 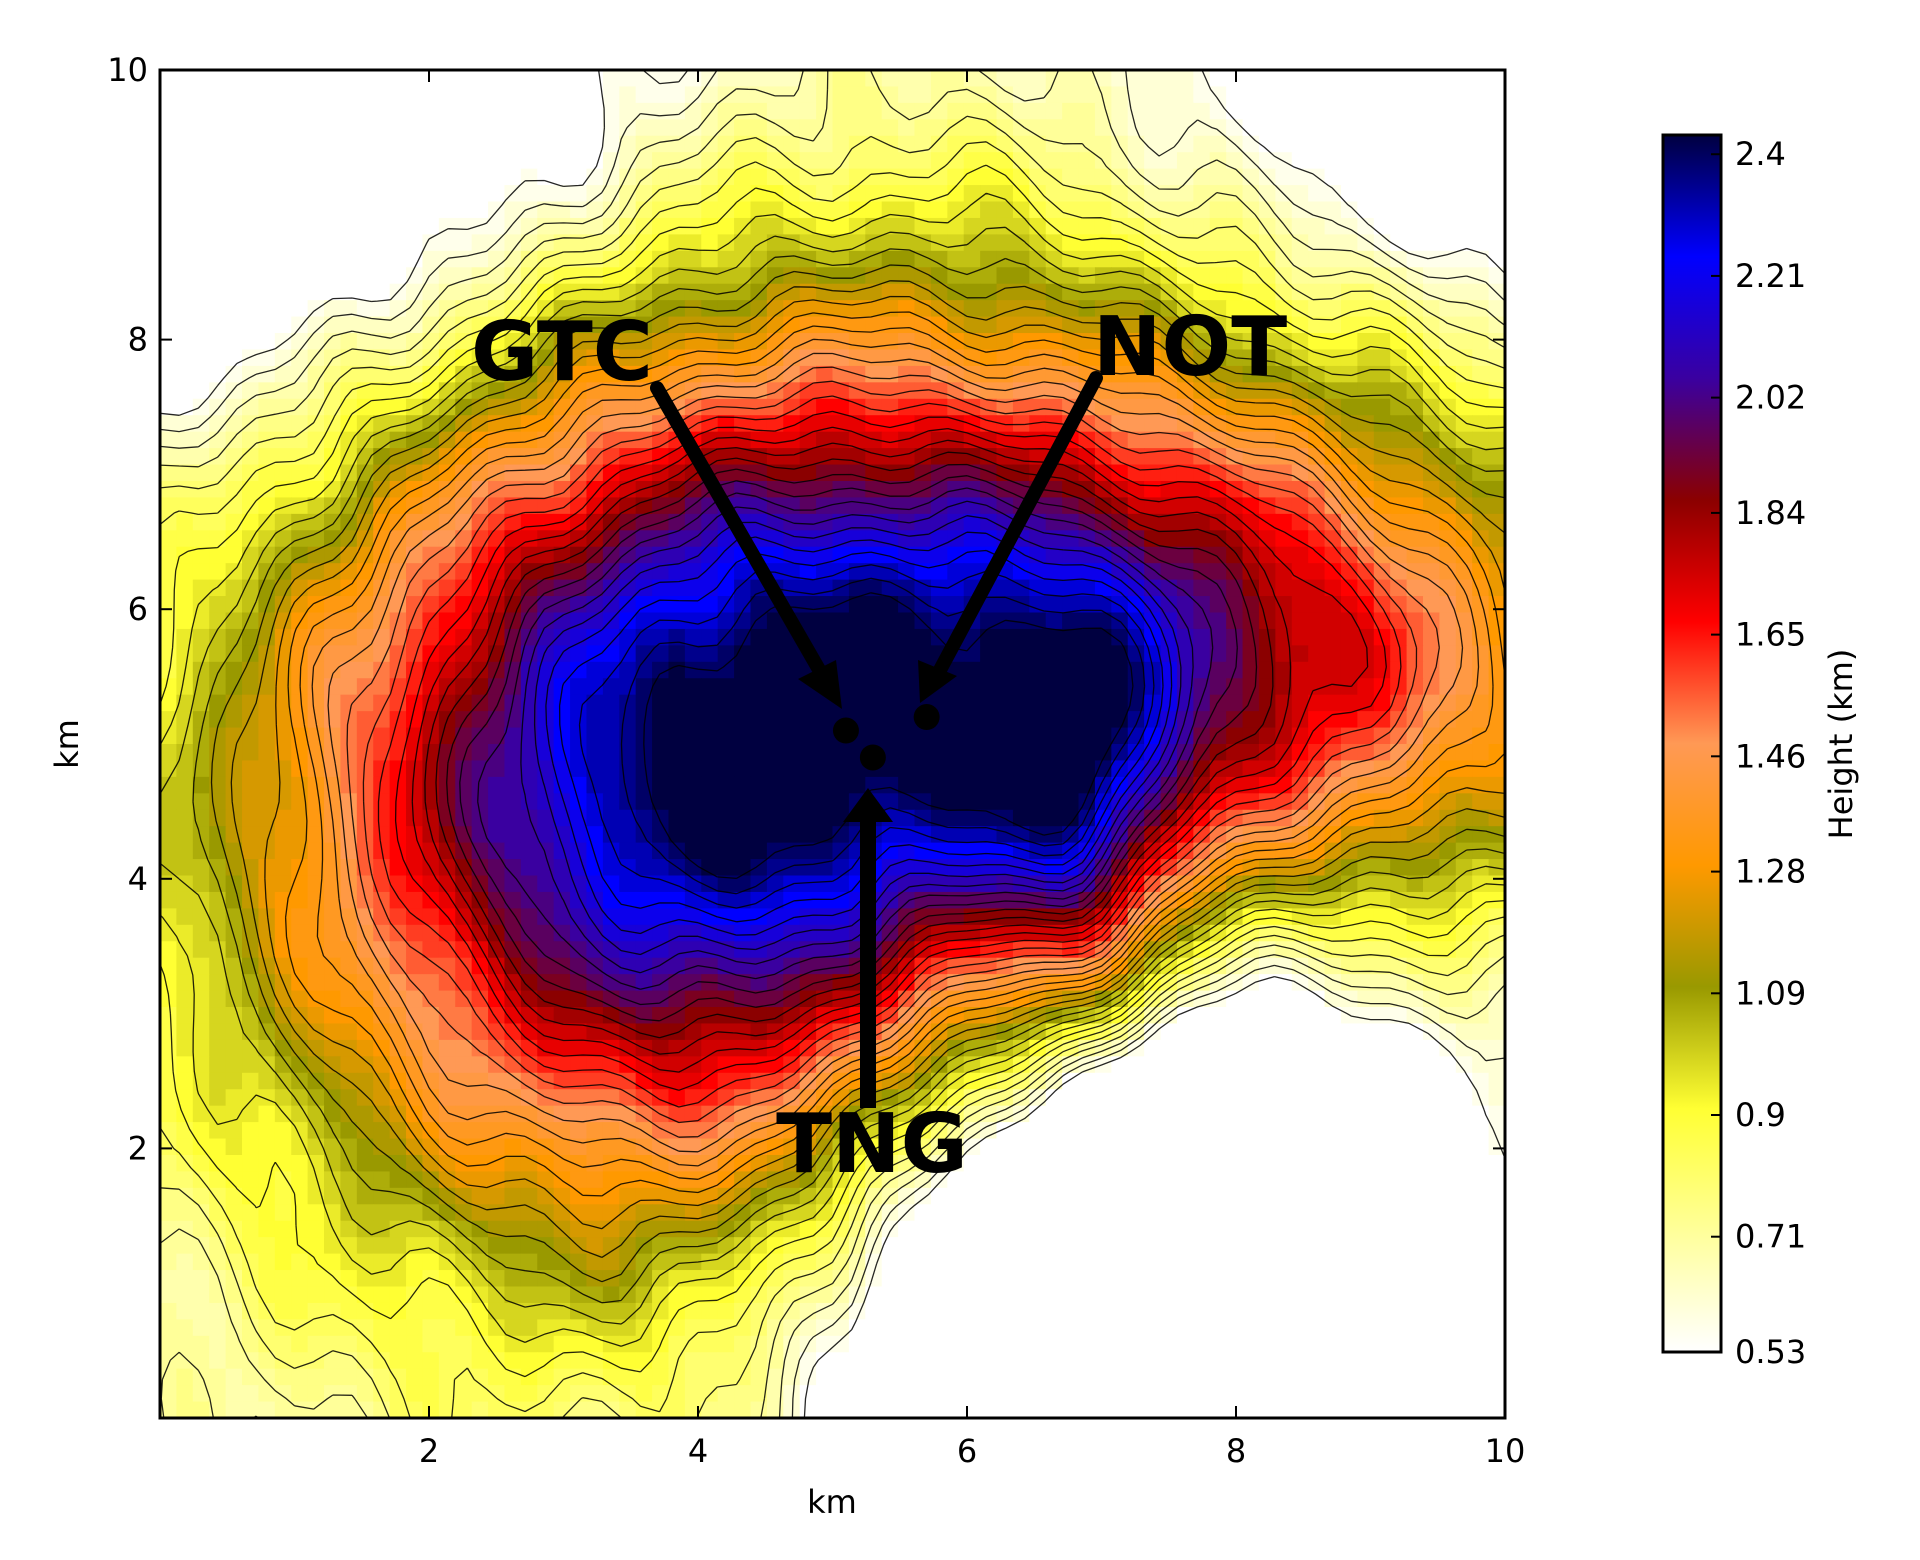 What do you see at coordinates (1236, 1451) in the screenshot?
I see `x-tick-label: 8` at bounding box center [1236, 1451].